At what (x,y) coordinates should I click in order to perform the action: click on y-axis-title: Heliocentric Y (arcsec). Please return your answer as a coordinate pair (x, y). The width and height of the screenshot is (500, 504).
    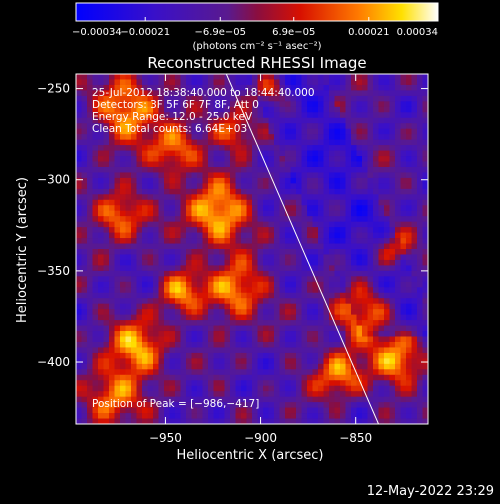
    Looking at the image, I should click on (22, 250).